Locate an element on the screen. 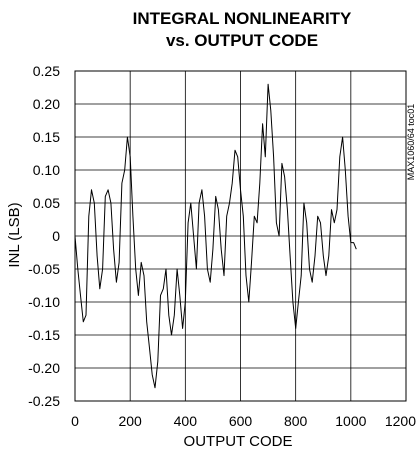 This screenshot has width=418, height=455. x-axis-label: OUTPUT CODE is located at coordinates (238, 441).